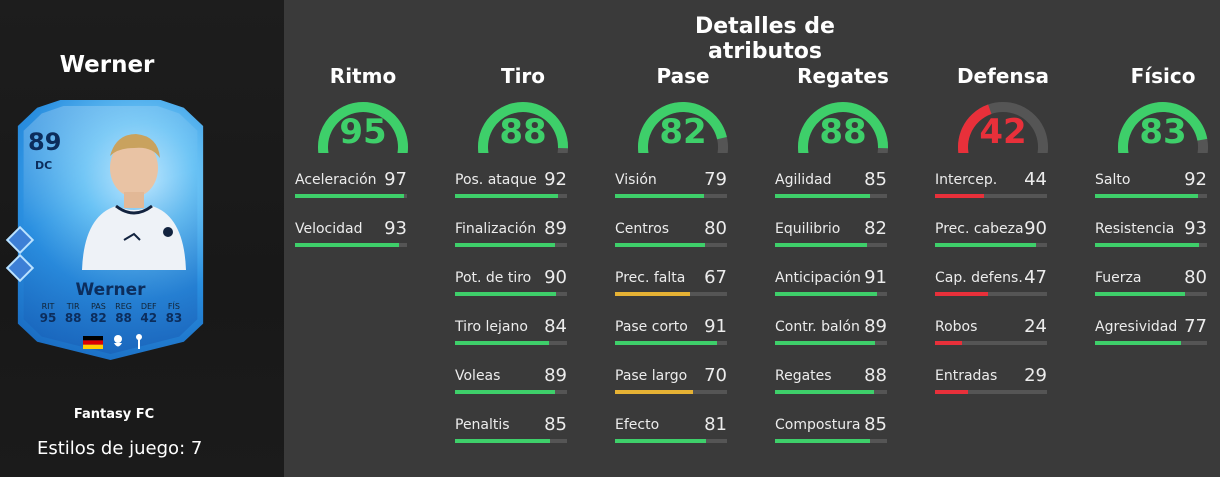 This screenshot has width=1220, height=477. What do you see at coordinates (496, 229) in the screenshot?
I see `attribute-name: Finalización` at bounding box center [496, 229].